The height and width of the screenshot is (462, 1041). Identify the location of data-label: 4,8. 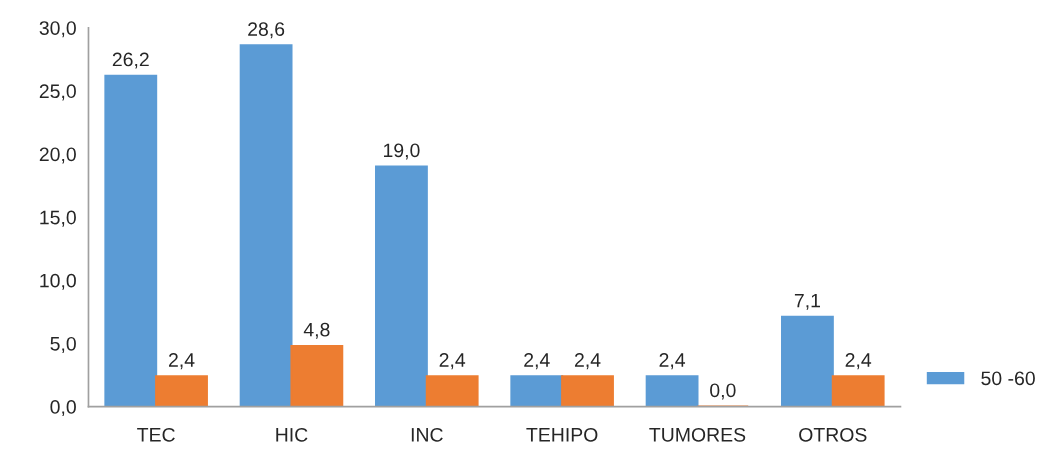
(316, 330).